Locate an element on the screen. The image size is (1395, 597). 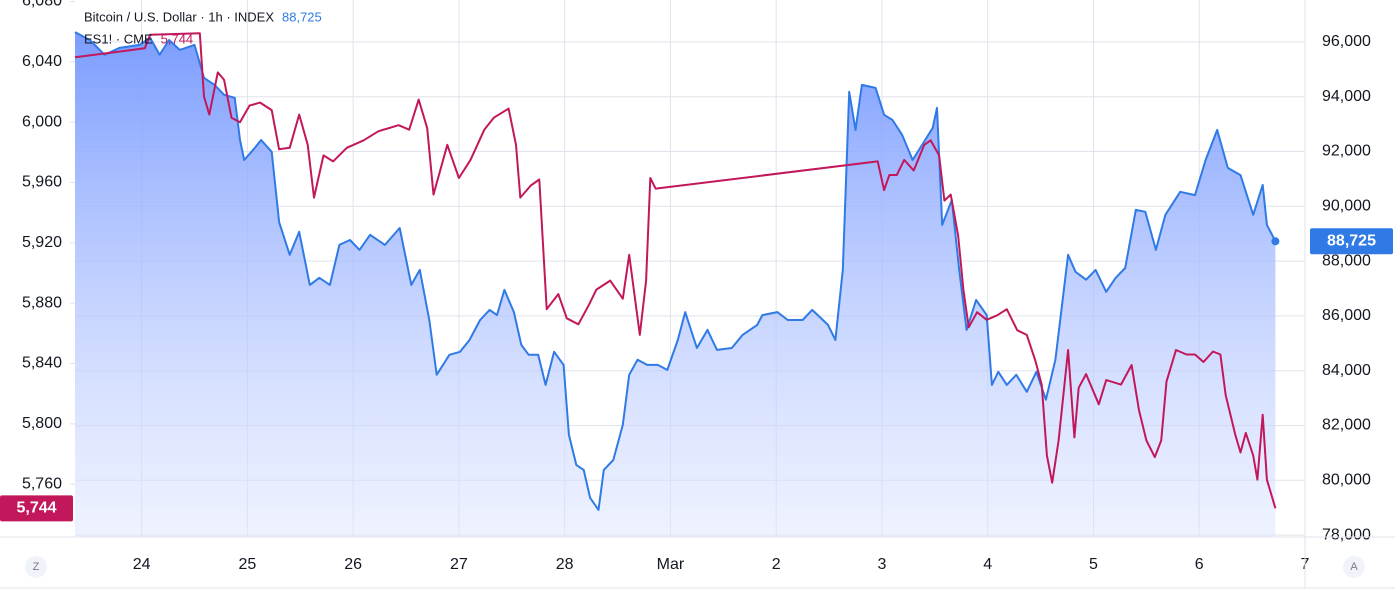
y2-tick-label: 84,000 is located at coordinates (1346, 370).